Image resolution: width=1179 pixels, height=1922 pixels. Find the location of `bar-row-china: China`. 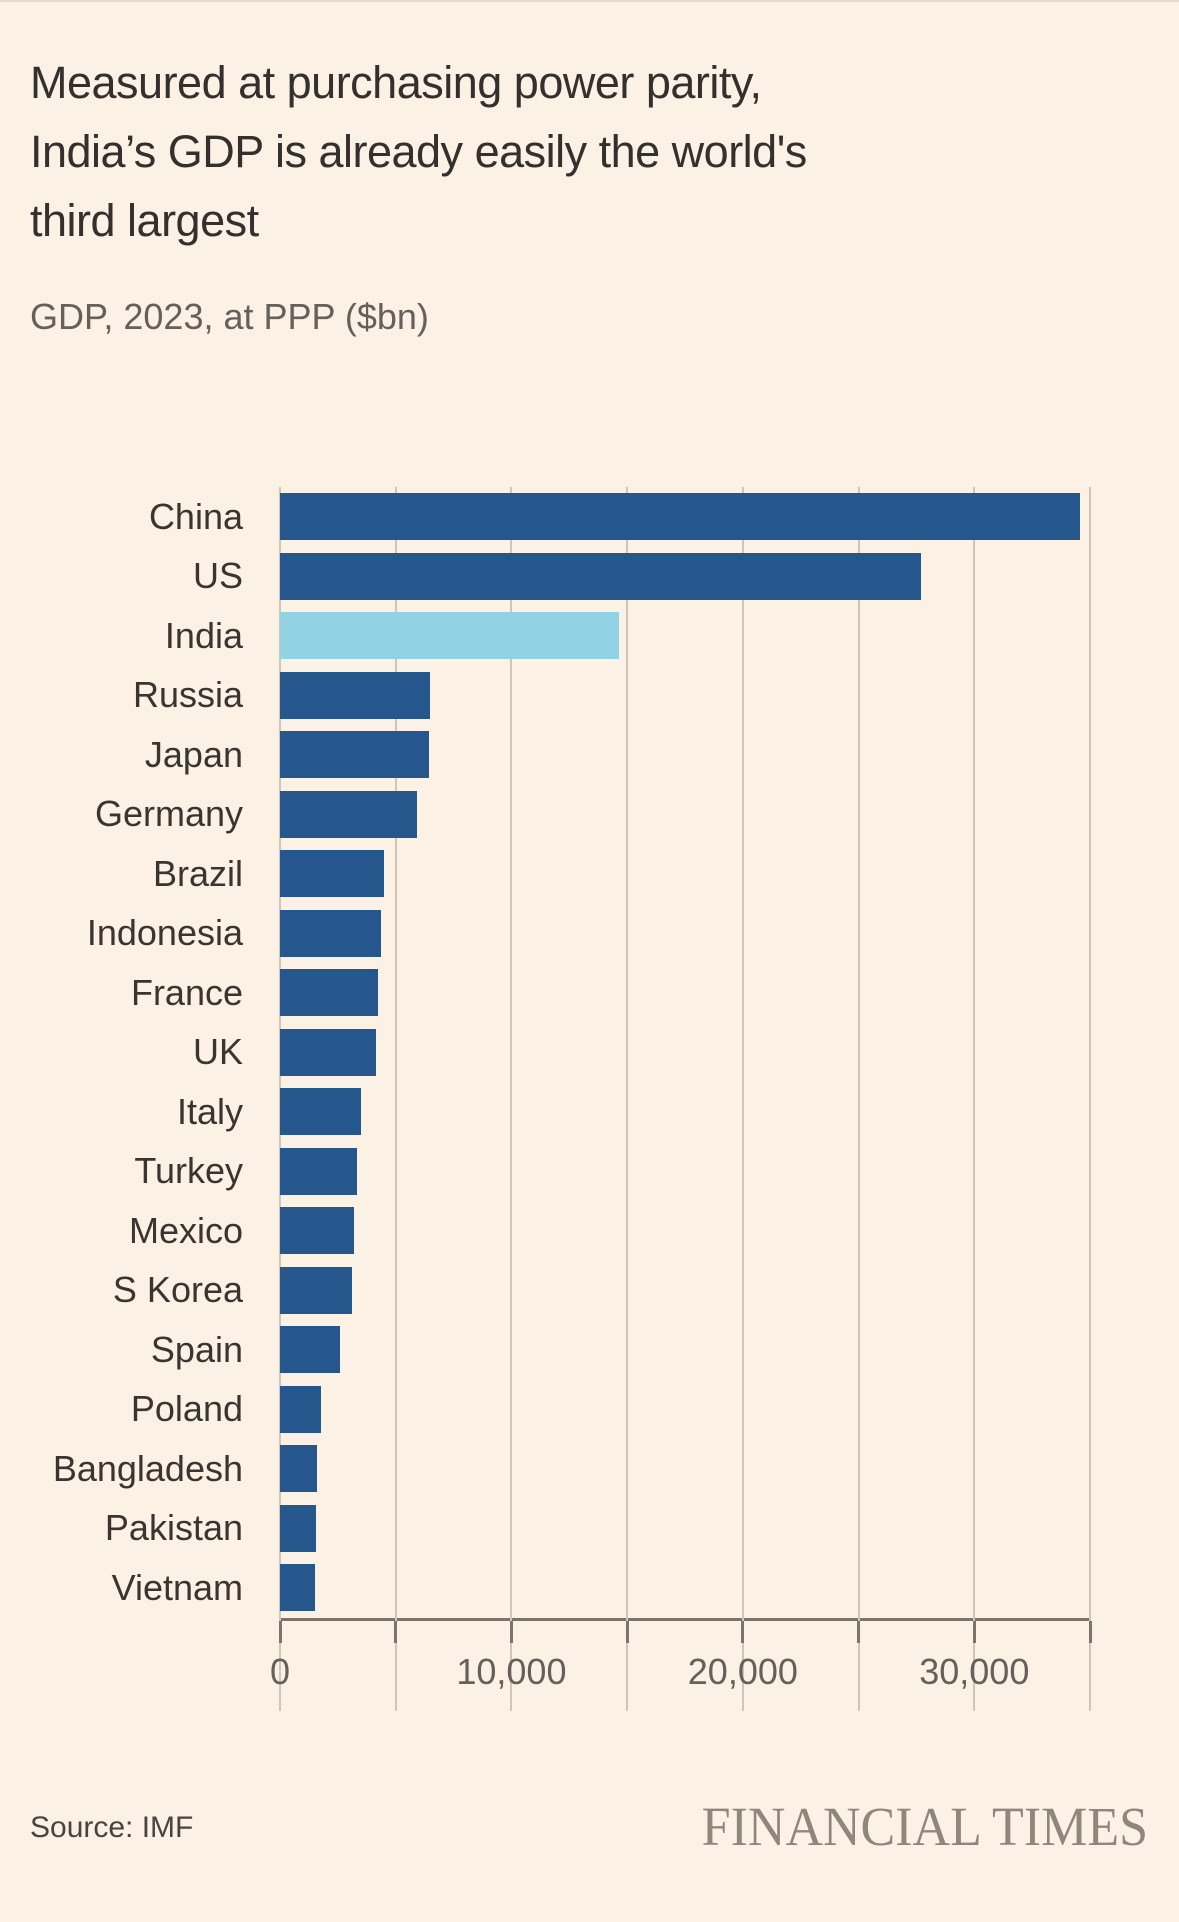

bar-row-china: China is located at coordinates (589, 517).